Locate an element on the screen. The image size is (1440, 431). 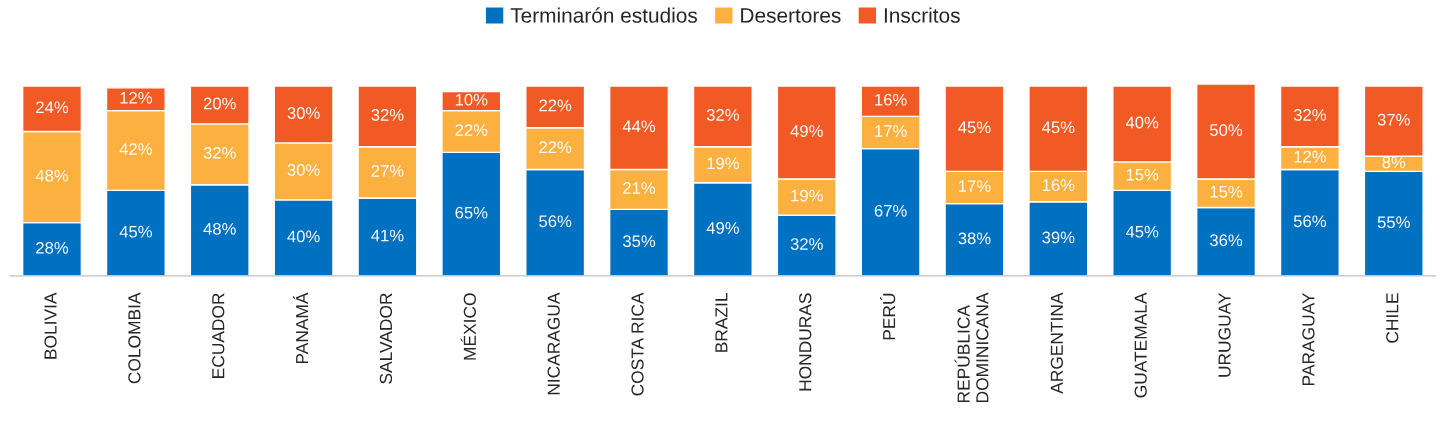
x-tick-label: ECUADOR is located at coordinates (218, 335).